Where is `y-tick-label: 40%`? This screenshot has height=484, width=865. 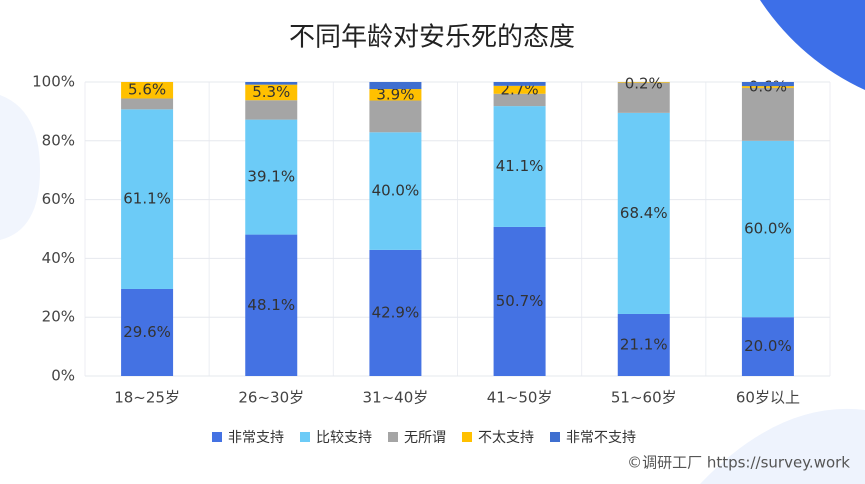 y-tick-label: 40% is located at coordinates (58, 258).